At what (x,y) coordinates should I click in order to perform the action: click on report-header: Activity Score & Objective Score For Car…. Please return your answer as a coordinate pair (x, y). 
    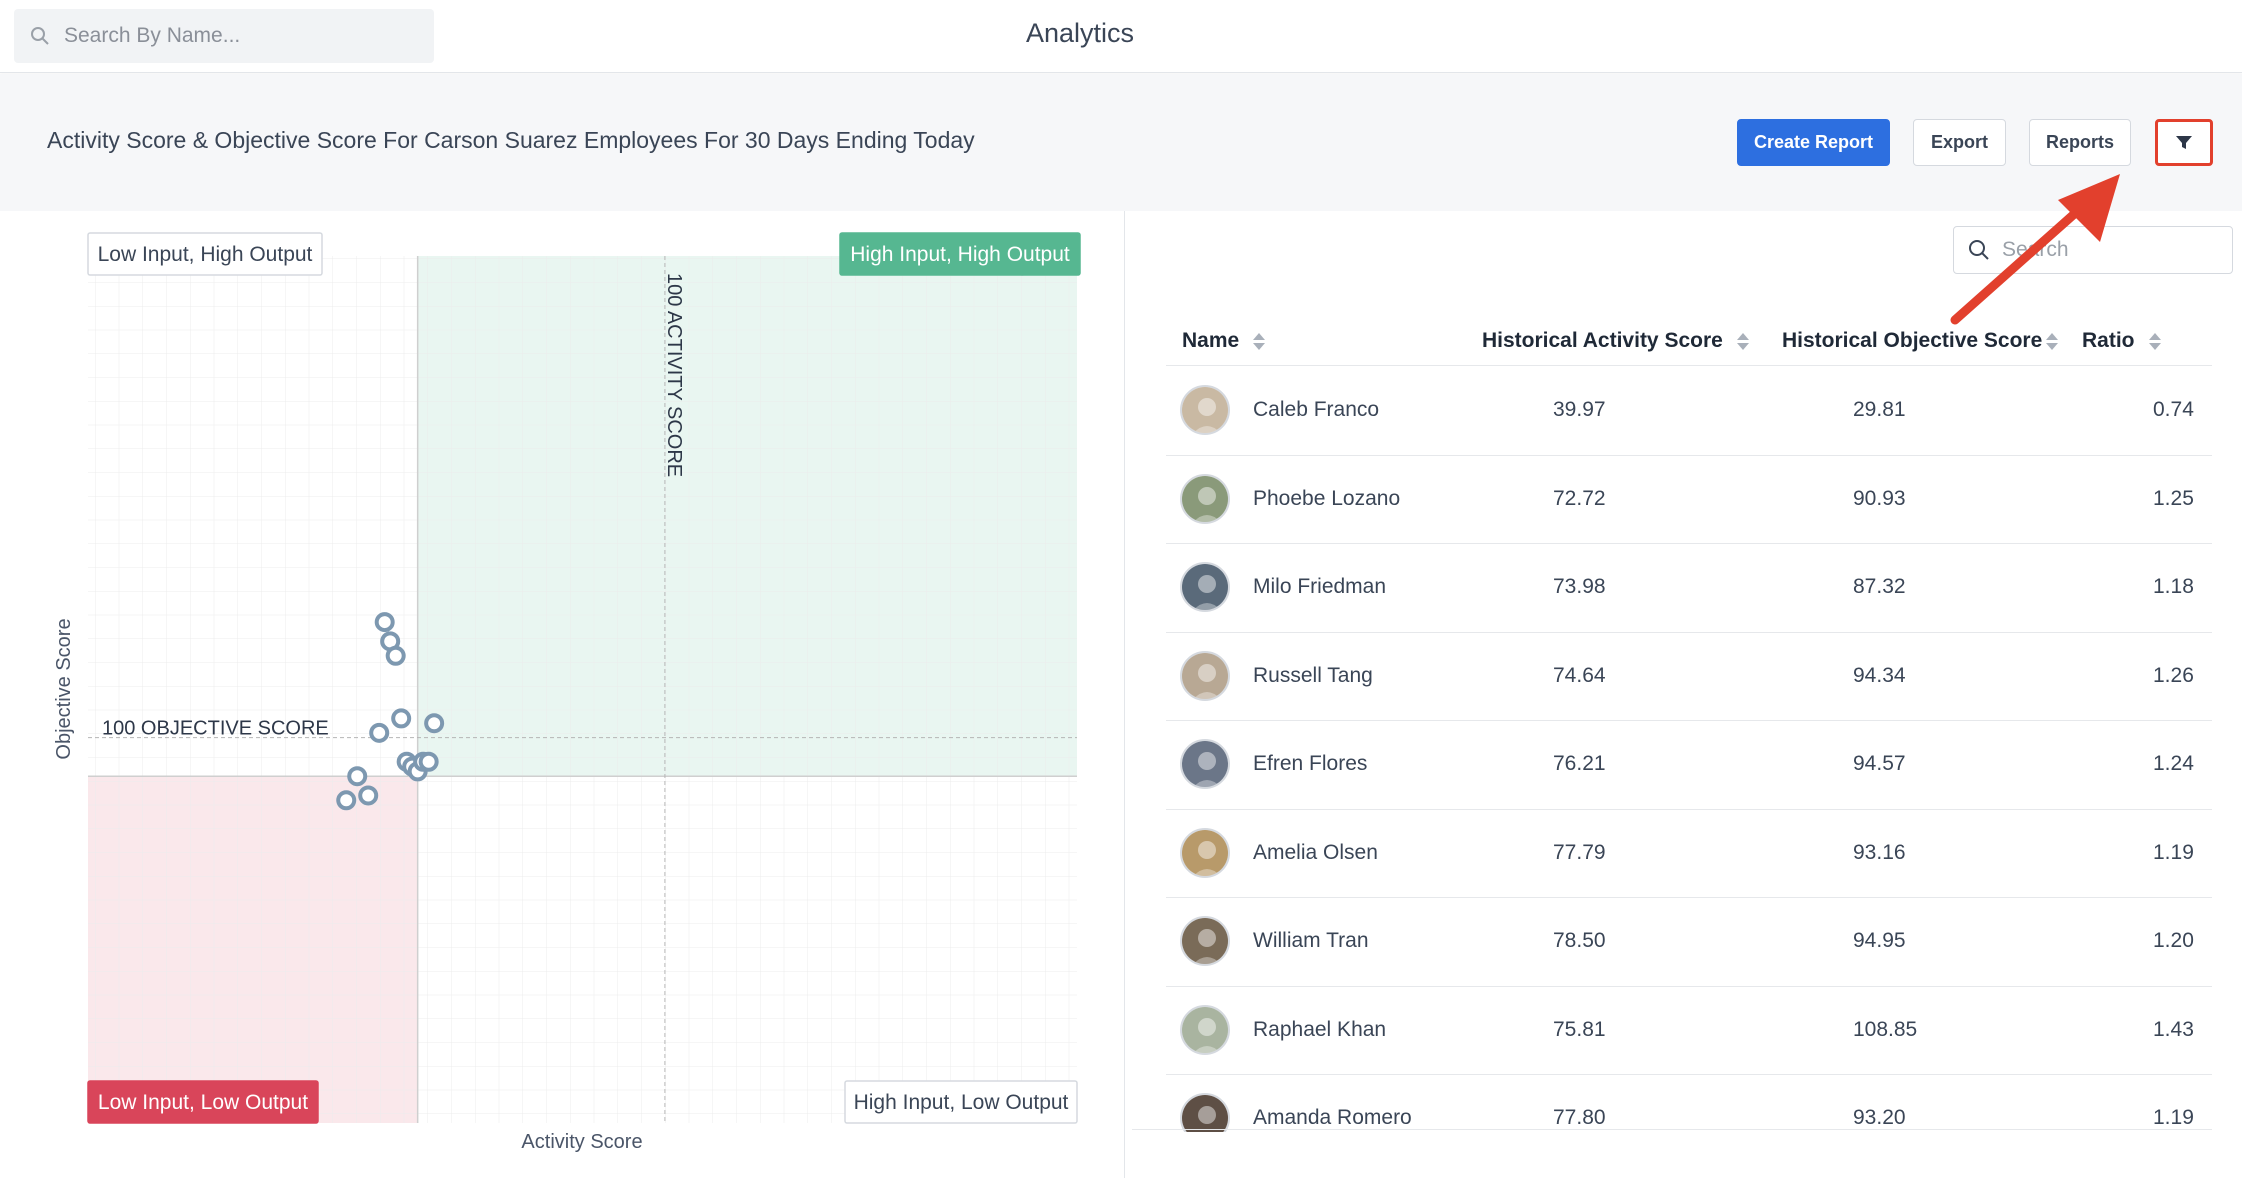
    Looking at the image, I should click on (1121, 142).